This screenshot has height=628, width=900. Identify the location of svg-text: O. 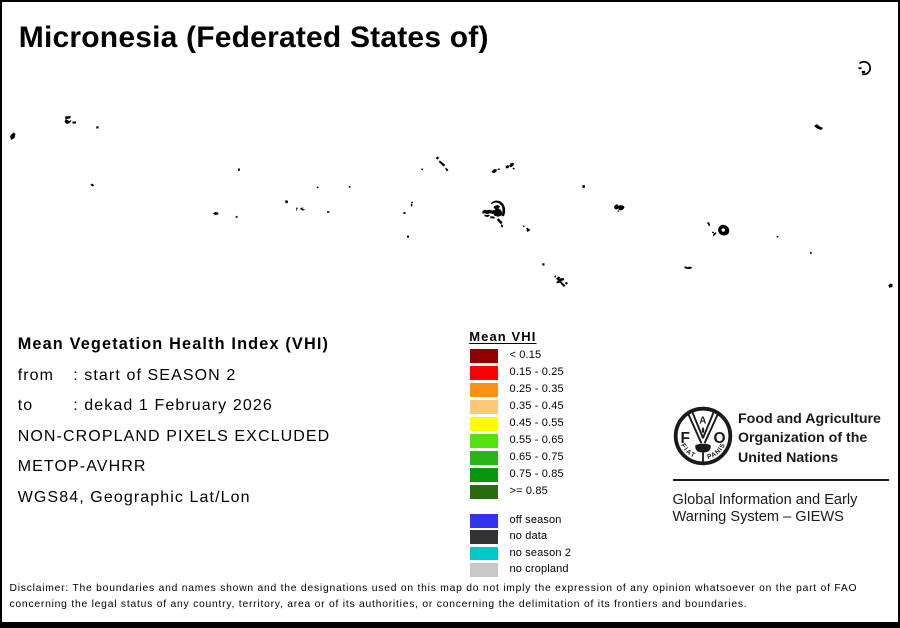
(720, 438).